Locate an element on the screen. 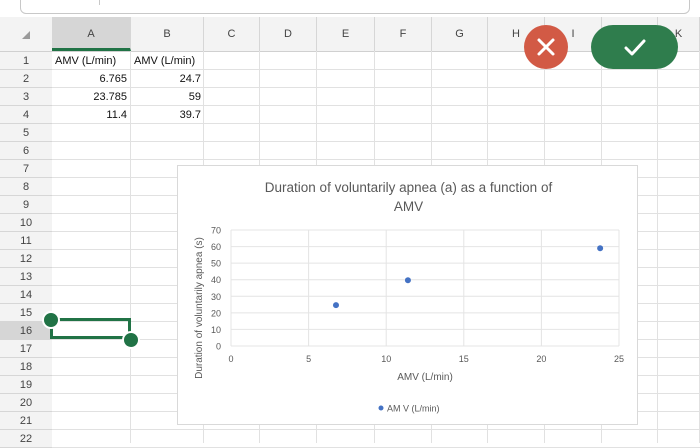 The image size is (700, 448). chart-title-line-2: AMV is located at coordinates (408, 206).